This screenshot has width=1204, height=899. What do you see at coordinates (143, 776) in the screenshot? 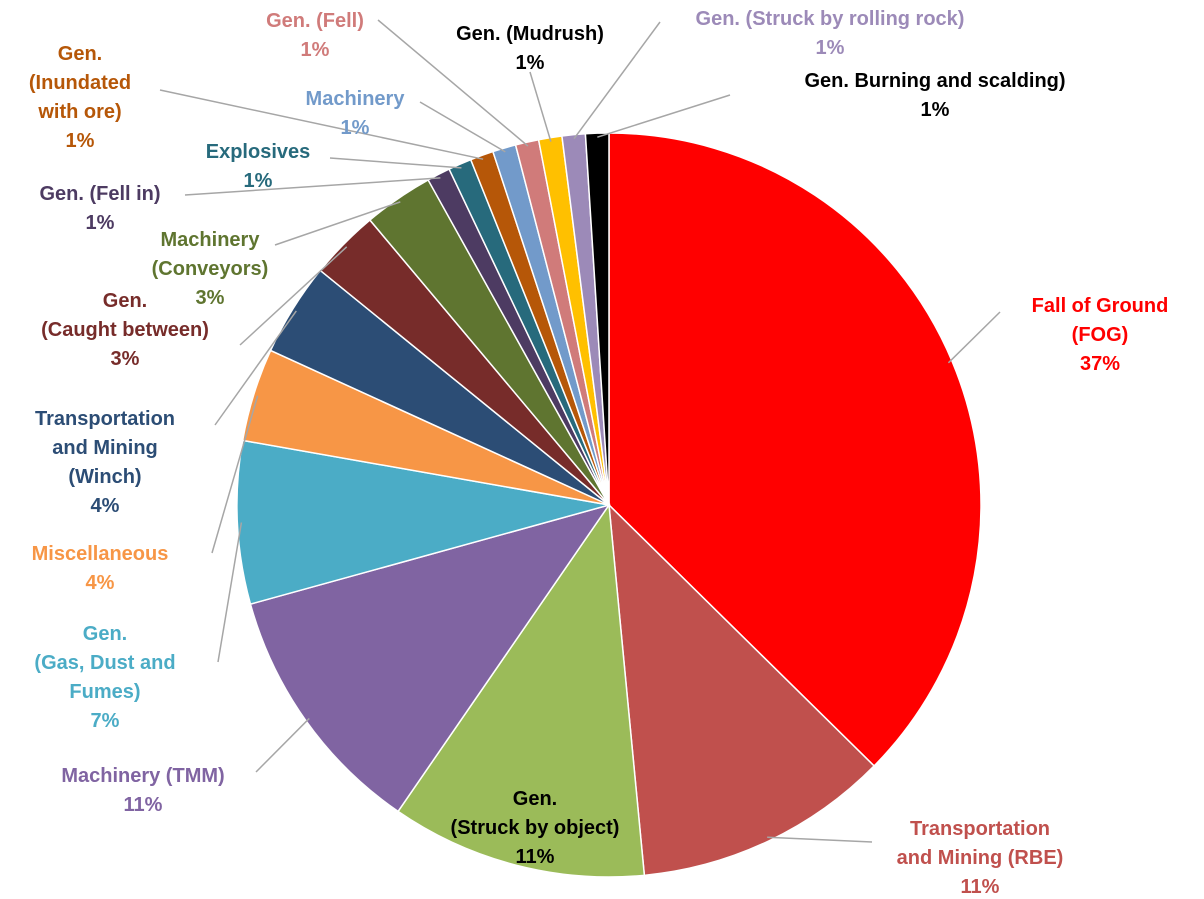
I see `slice-label: Machinery (TMM)` at bounding box center [143, 776].